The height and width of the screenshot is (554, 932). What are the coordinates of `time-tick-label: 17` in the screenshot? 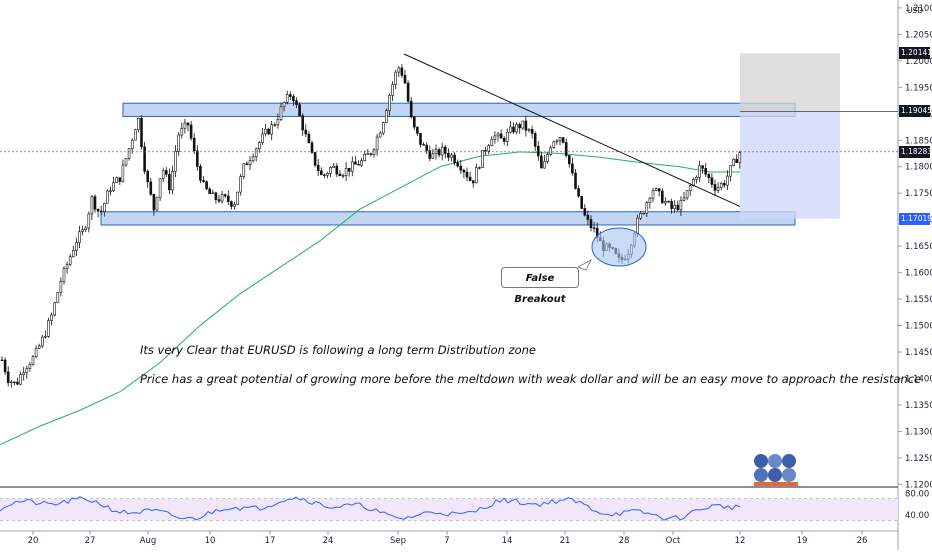 It's located at (270, 541).